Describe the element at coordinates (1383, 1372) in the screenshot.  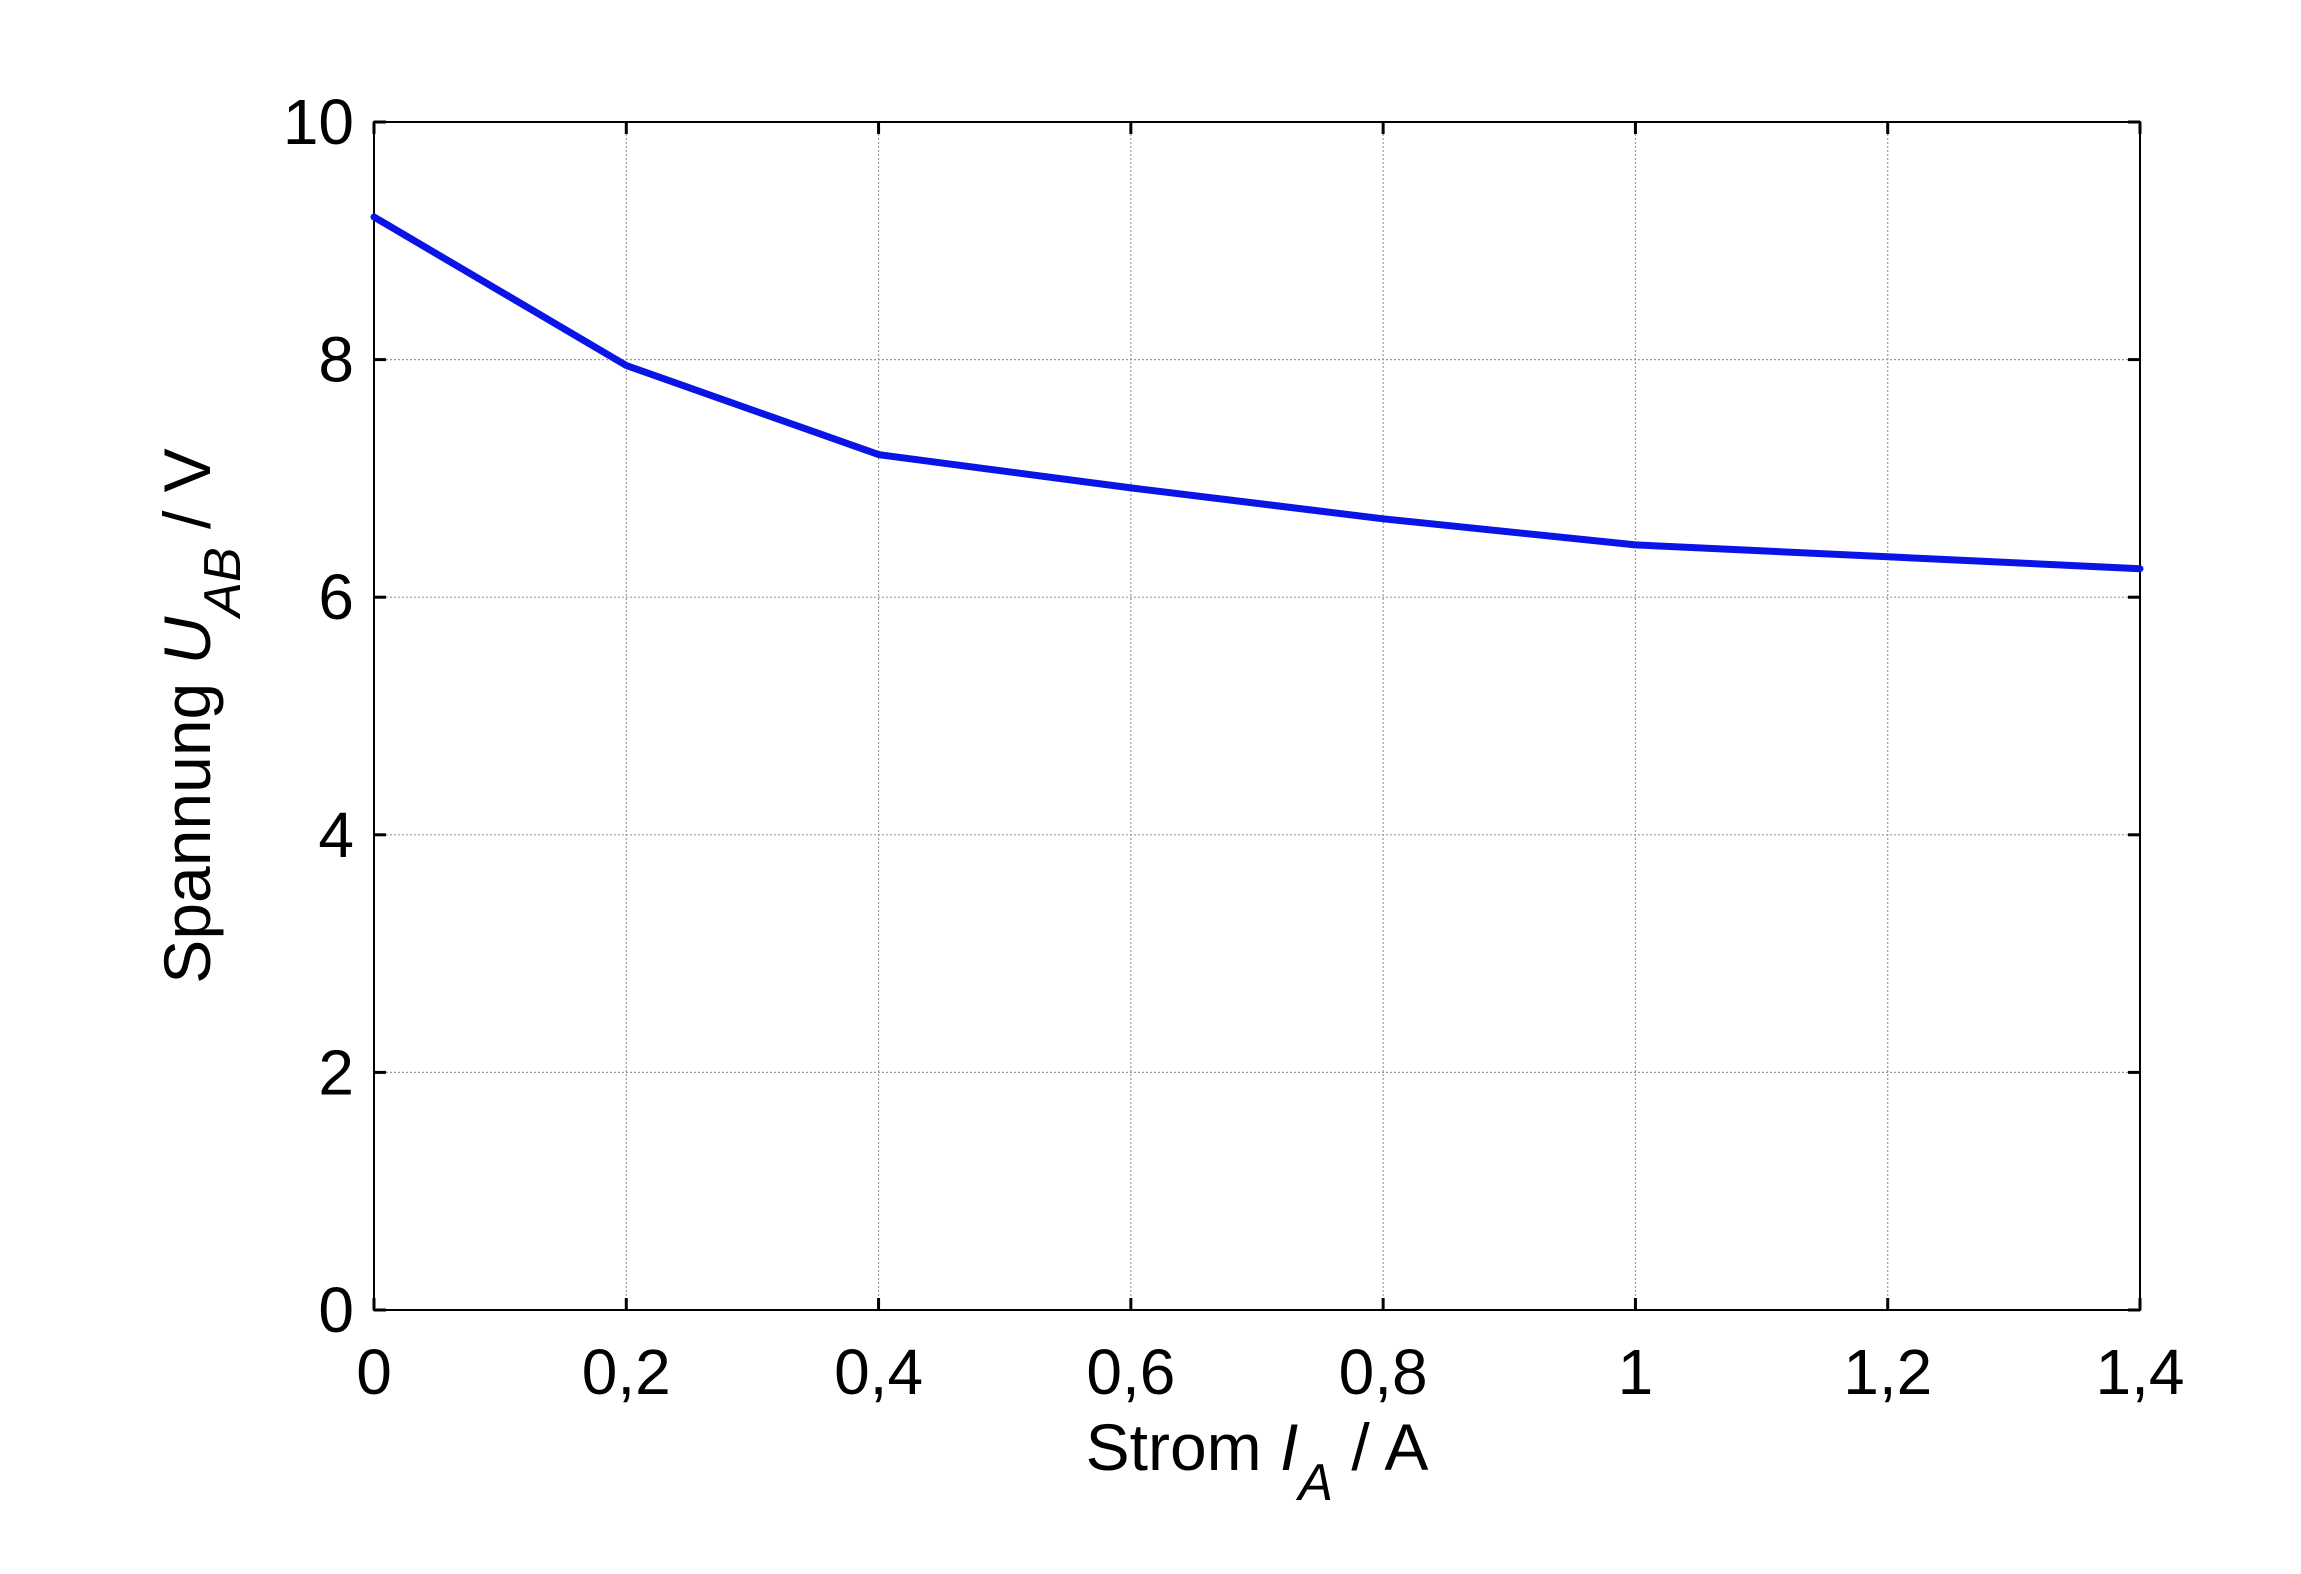
I see `x-tick-label: 0,8` at that location.